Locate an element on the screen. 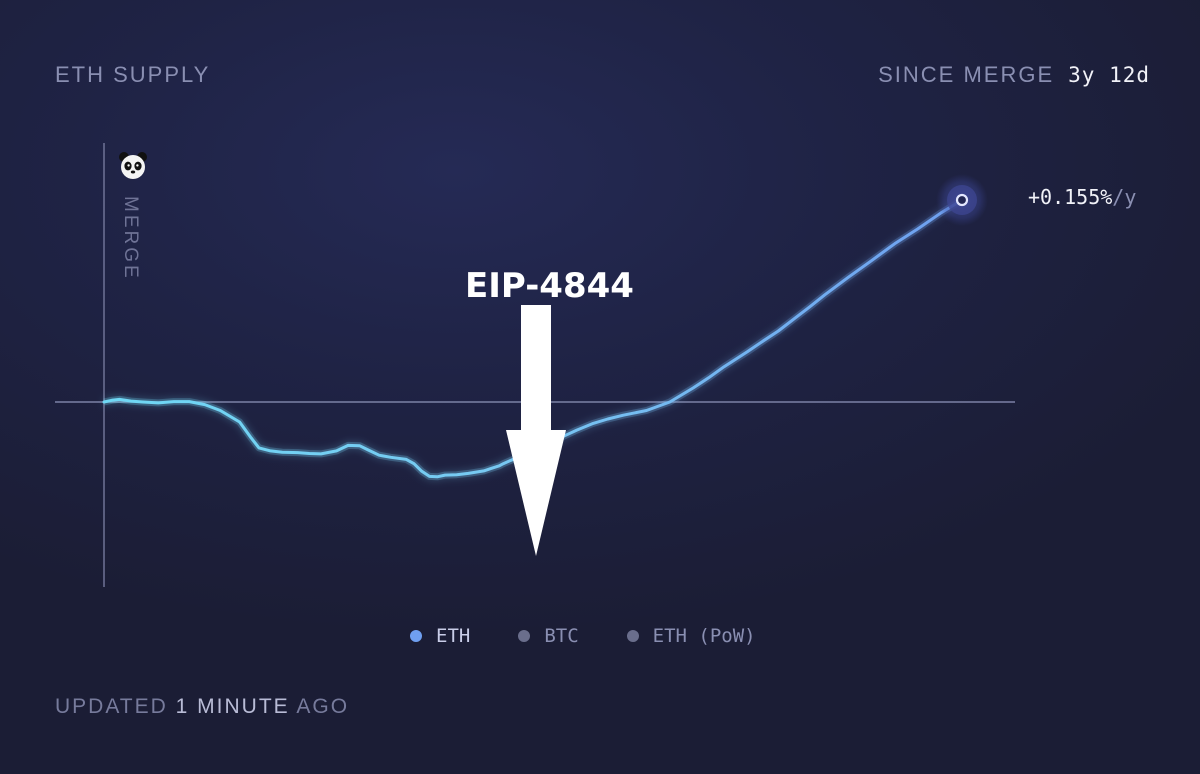 The height and width of the screenshot is (774, 1200). supply-growth-rate: +0.155%/y is located at coordinates (1082, 197).